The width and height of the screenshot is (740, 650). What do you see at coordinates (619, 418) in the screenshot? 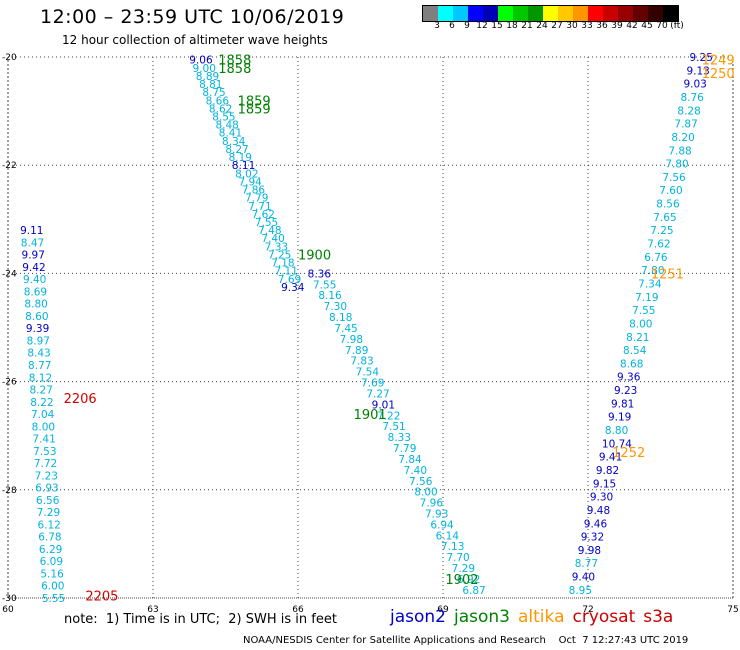
I see `wave-height-value: 9.19` at bounding box center [619, 418].